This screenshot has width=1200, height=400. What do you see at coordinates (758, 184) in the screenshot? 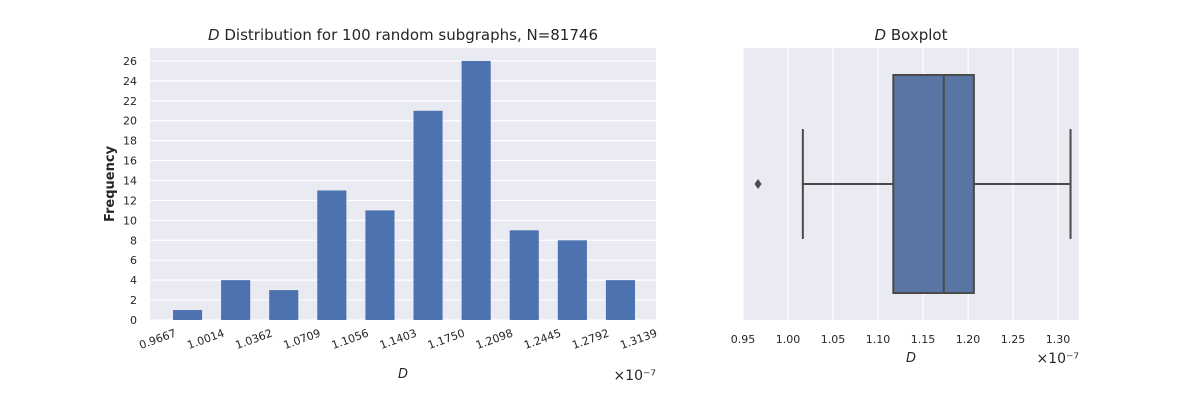
I see `boxplot-outlier` at bounding box center [758, 184].